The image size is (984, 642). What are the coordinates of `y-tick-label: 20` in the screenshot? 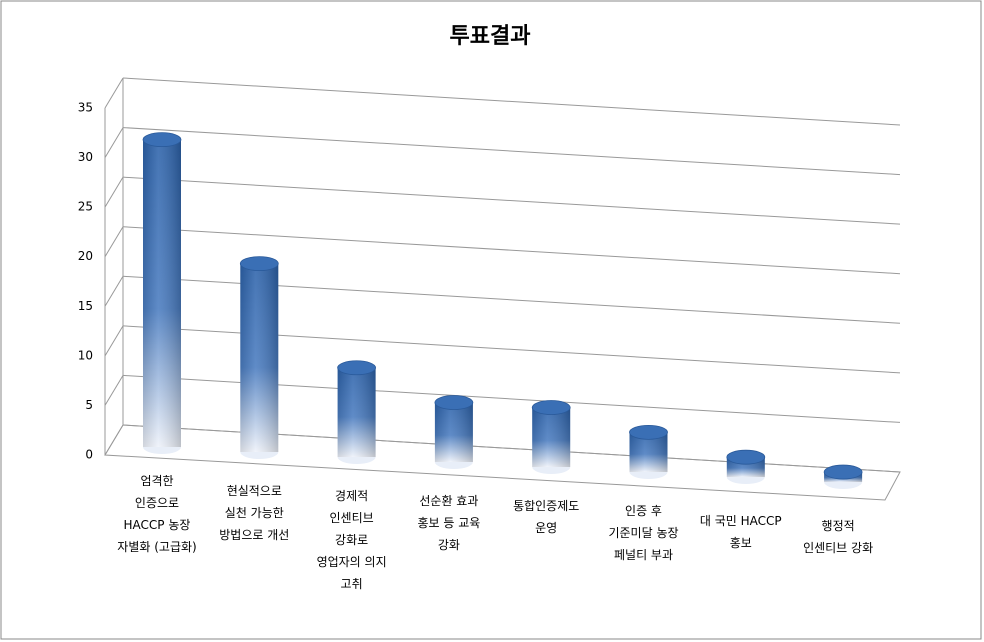 It's located at (85, 256).